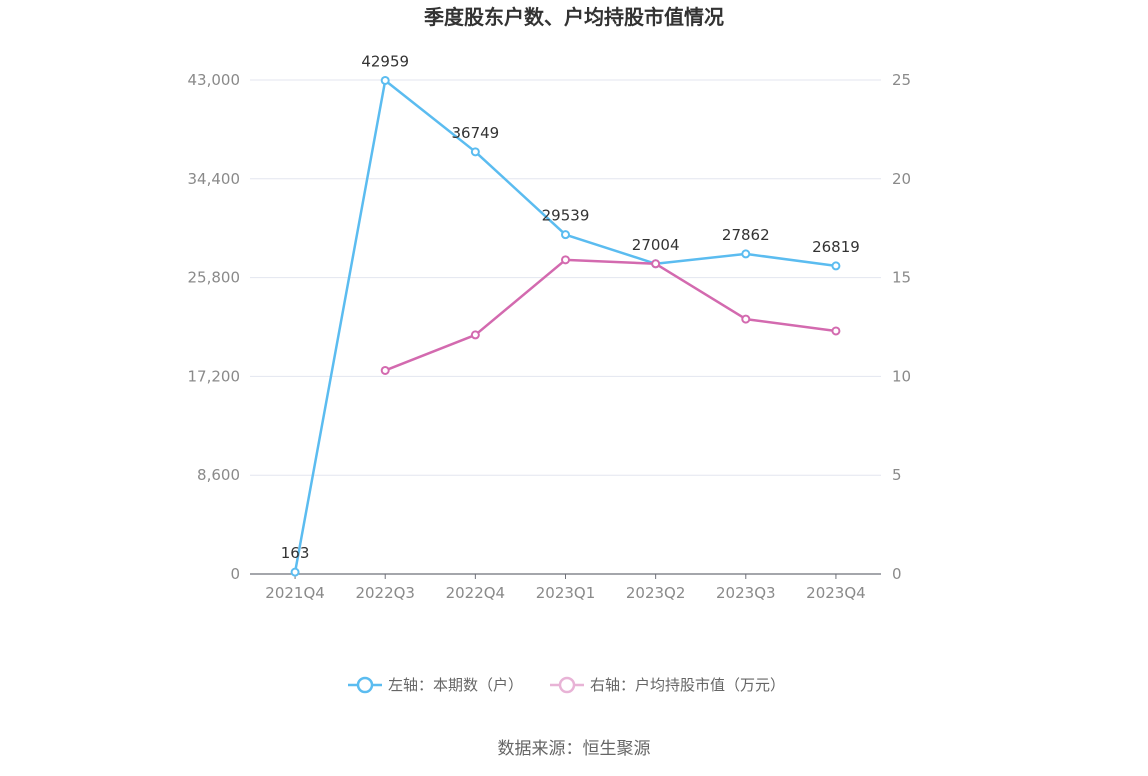 The image size is (1148, 776). What do you see at coordinates (566, 216) in the screenshot?
I see `data-label: 29539` at bounding box center [566, 216].